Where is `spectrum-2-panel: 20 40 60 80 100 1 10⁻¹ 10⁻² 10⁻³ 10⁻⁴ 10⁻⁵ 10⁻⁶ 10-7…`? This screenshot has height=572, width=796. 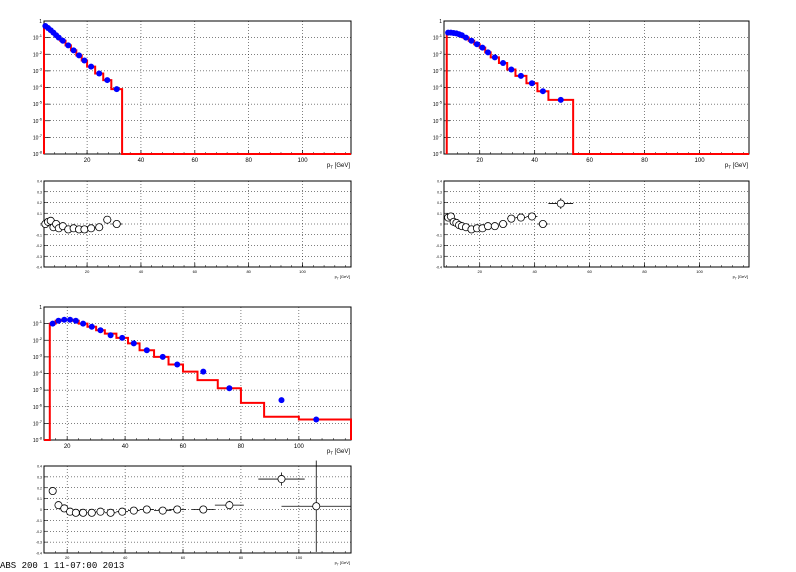 spectrum-2-panel: 20 40 60 80 100 1 10⁻¹ 10⁻² 10⁻³ 10⁻⁴ 10⁻⁵ 10⁻⁶ 10-7… is located at coordinates (591, 94).